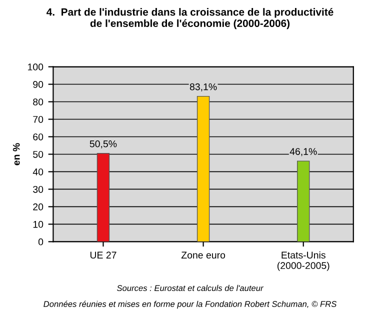 Image resolution: width=380 pixels, height=318 pixels. Describe the element at coordinates (16, 154) in the screenshot. I see `y-axis-title: en %` at that location.